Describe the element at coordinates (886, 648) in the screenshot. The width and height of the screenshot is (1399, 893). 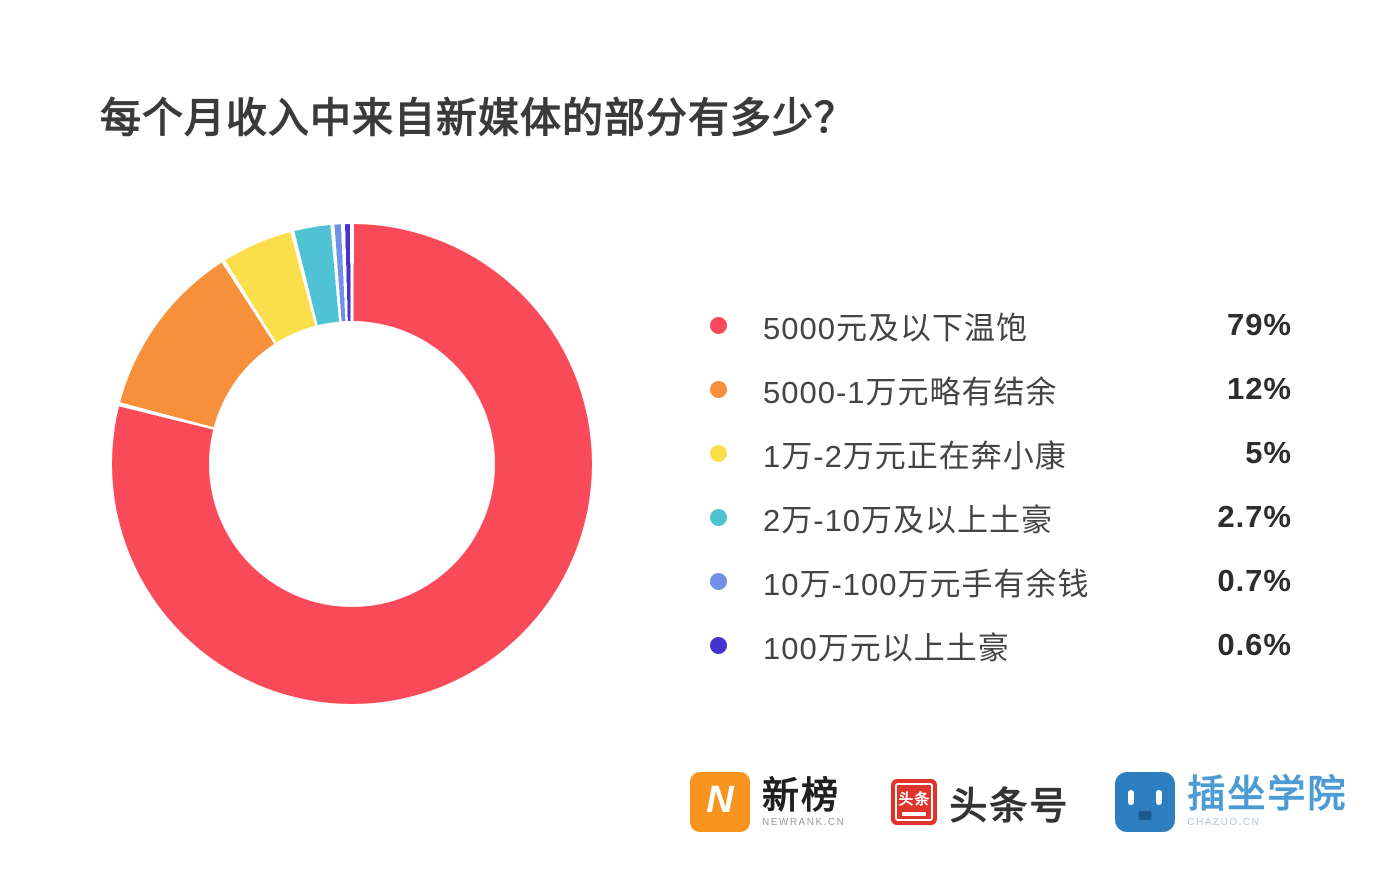
I see `legend-label: 100万元以上土豪` at that location.